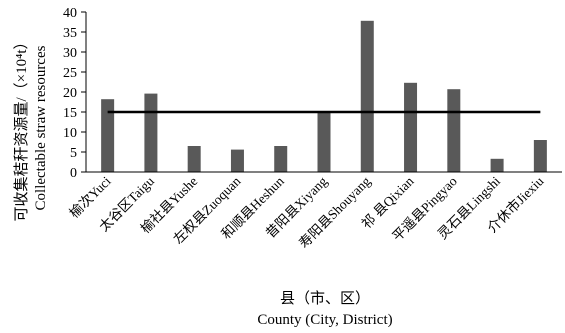 This screenshot has width=565, height=333. What do you see at coordinates (73, 173) in the screenshot?
I see `y-tick-label: 0` at bounding box center [73, 173].